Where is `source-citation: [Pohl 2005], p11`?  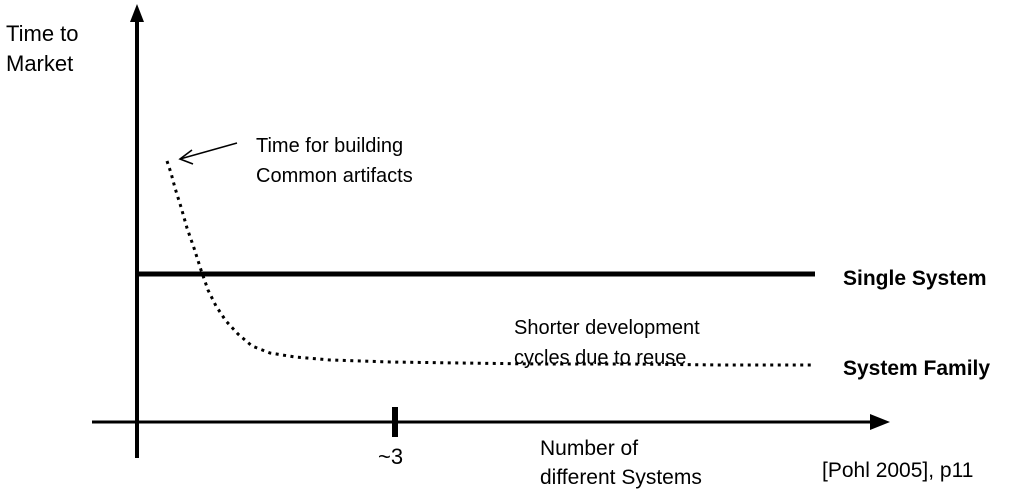 source-citation: [Pohl 2005], p11 is located at coordinates (898, 470).